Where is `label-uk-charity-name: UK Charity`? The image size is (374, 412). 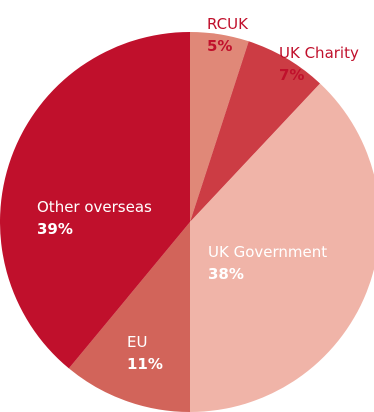
label-uk-charity-name: UK Charity is located at coordinates (319, 53).